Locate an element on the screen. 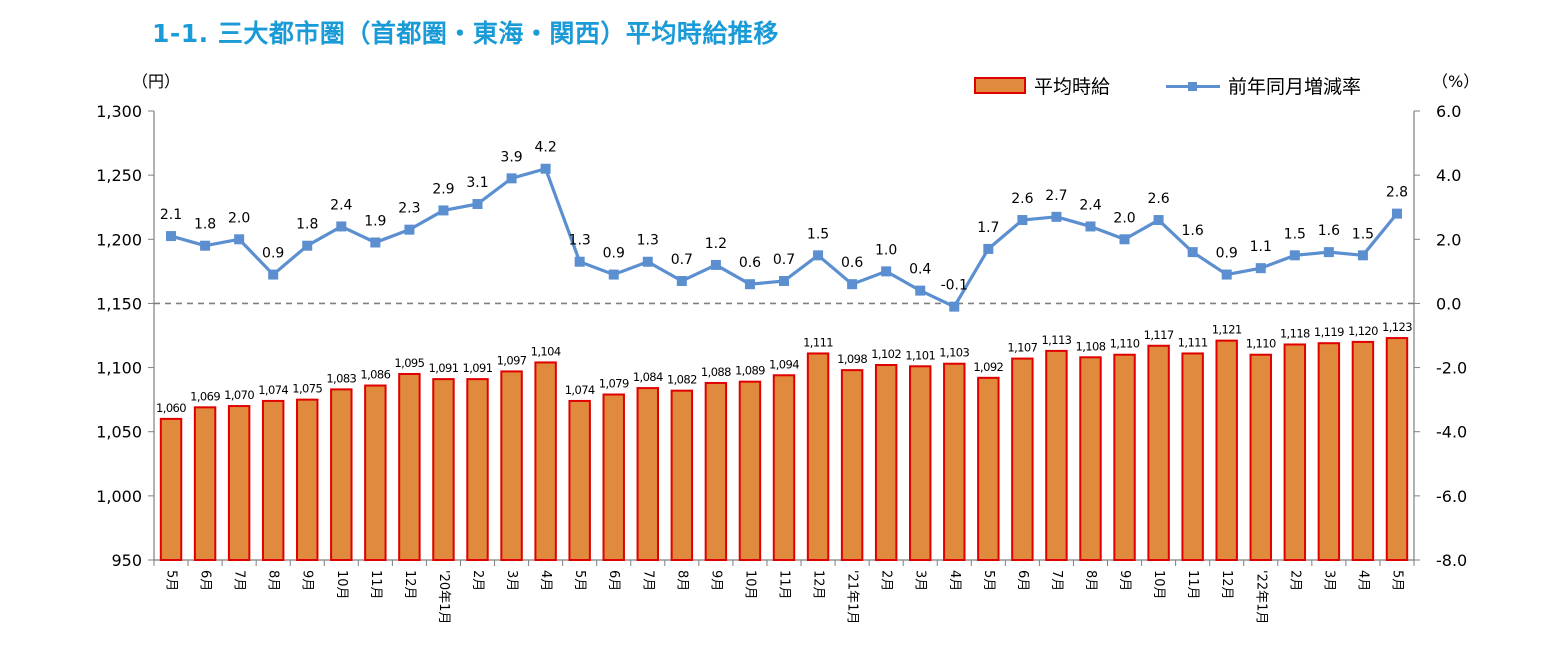 Image resolution: width=1560 pixels, height=660 pixels. x-axis-category-label: '21年1月 is located at coordinates (852, 597).